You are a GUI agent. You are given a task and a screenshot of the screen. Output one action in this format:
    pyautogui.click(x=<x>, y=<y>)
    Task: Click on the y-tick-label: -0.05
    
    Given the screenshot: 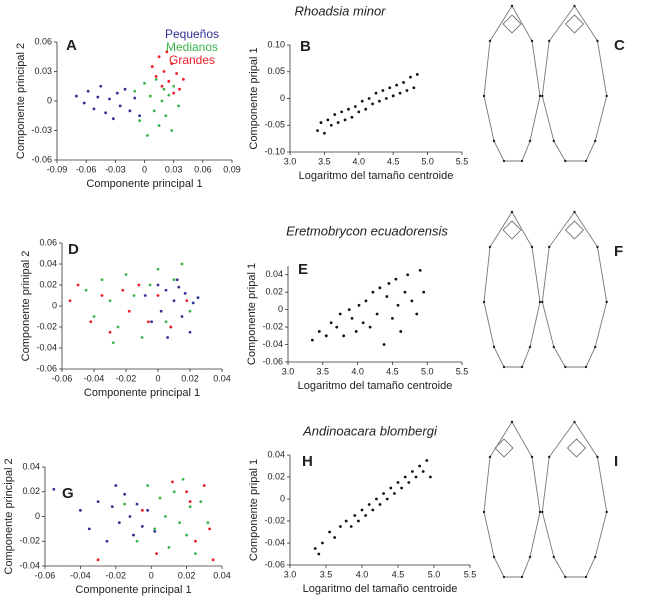 What is the action you would take?
    pyautogui.click(x=274, y=125)
    